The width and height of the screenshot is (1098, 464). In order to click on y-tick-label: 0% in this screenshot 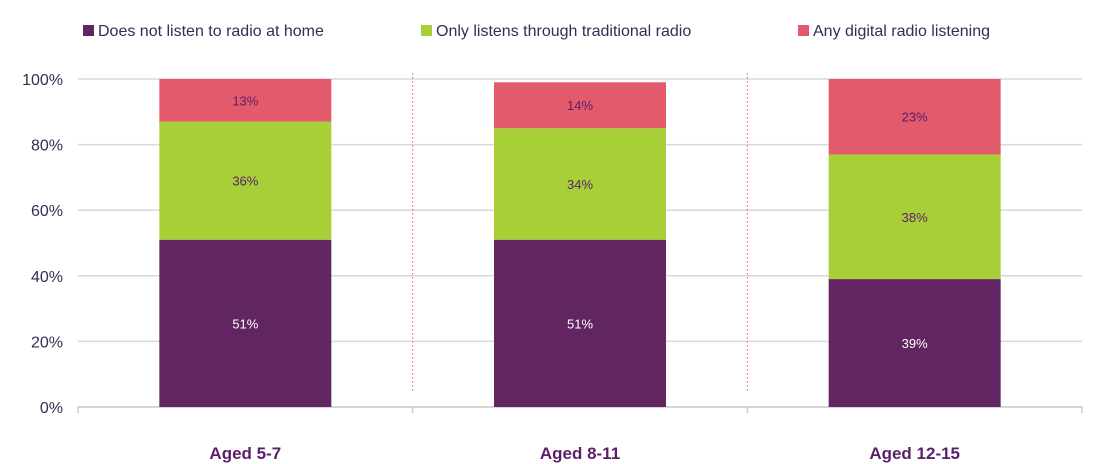, I will do `click(51, 408)`.